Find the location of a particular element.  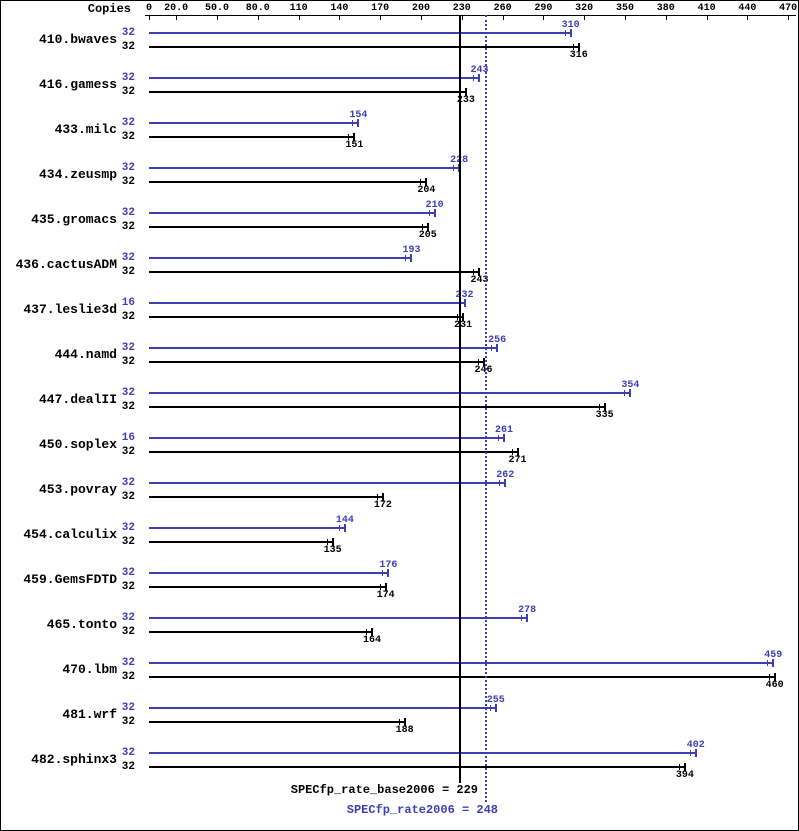

benchmark-label: 437.leslie3d is located at coordinates (70, 309).